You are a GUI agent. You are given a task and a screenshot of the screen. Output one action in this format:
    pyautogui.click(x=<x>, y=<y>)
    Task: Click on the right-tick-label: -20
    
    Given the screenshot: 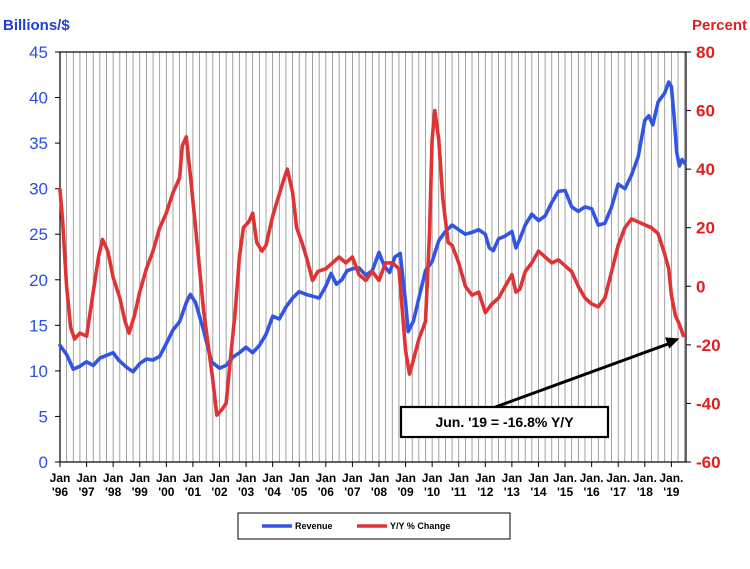 What is the action you would take?
    pyautogui.click(x=708, y=345)
    